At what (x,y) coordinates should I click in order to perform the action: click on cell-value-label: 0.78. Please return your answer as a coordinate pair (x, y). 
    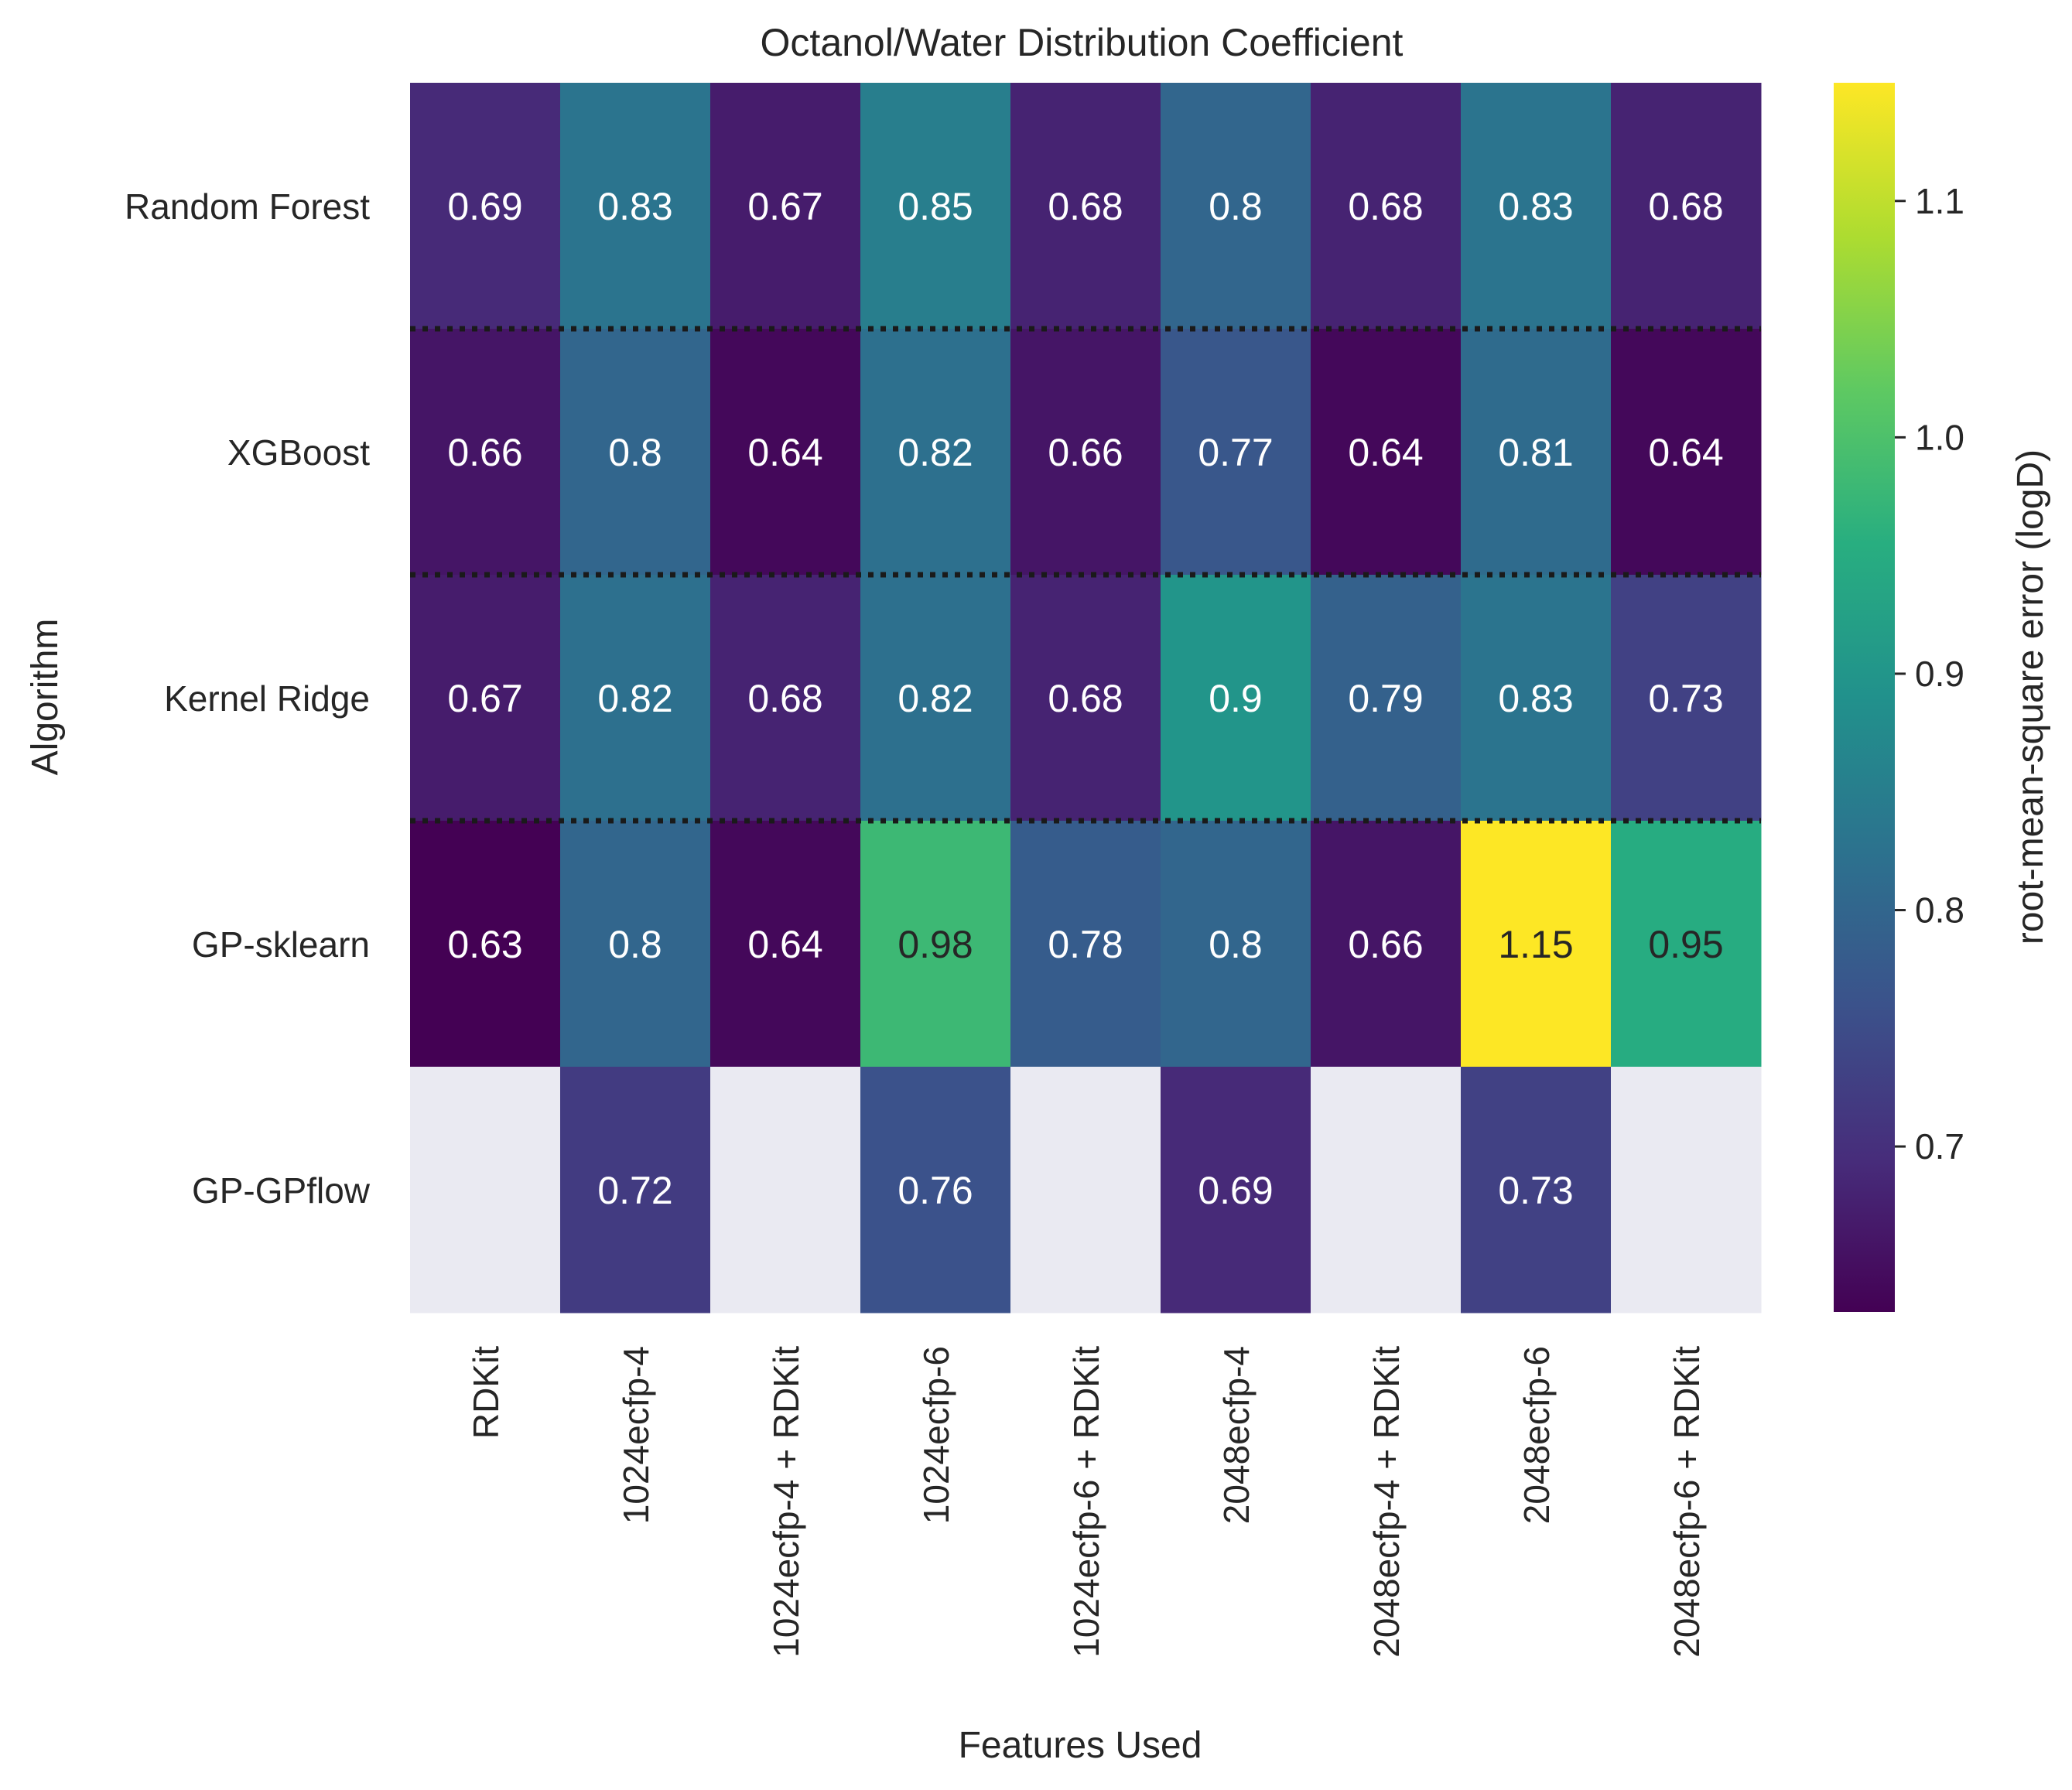
    Looking at the image, I should click on (1085, 944).